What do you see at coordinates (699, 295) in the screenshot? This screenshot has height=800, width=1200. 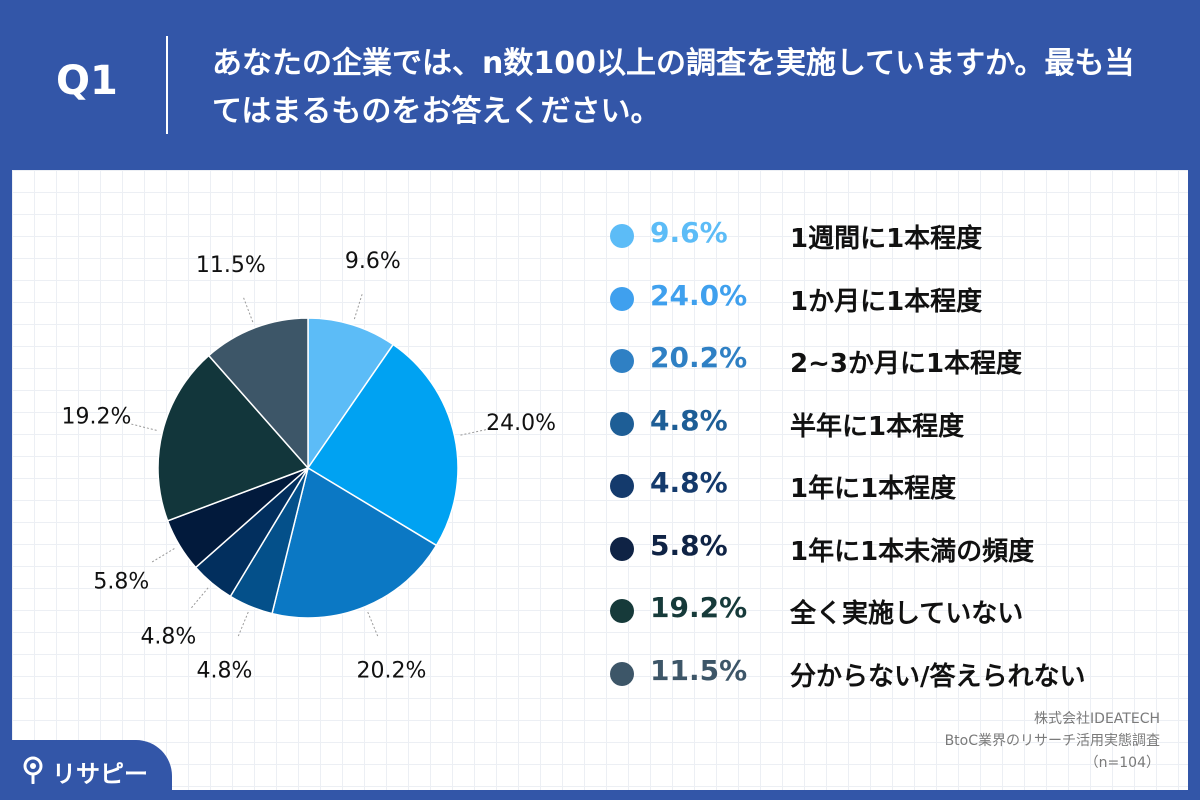 I see `legend-percent: 24.0%` at bounding box center [699, 295].